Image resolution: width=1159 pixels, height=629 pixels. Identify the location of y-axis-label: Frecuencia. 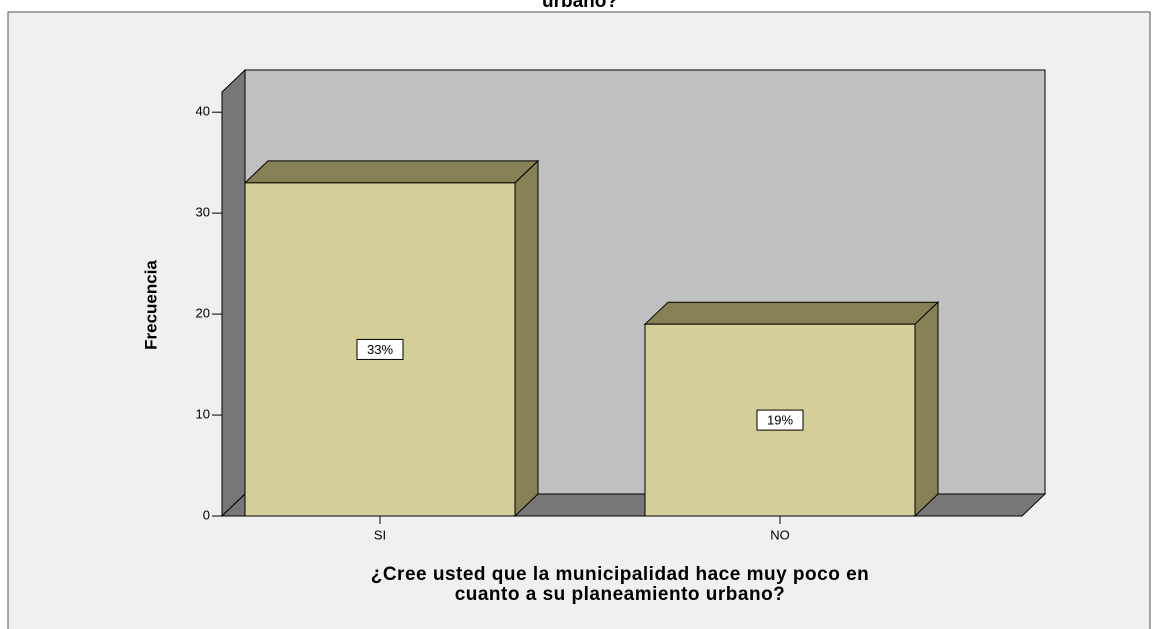
(150, 305).